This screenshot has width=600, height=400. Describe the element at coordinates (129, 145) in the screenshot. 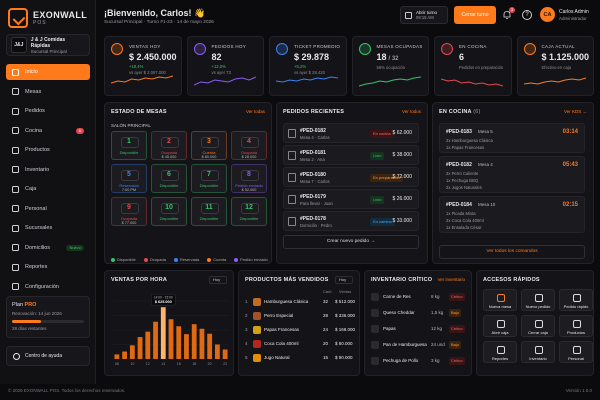

I see `table-card: 1 Disponible` at that location.